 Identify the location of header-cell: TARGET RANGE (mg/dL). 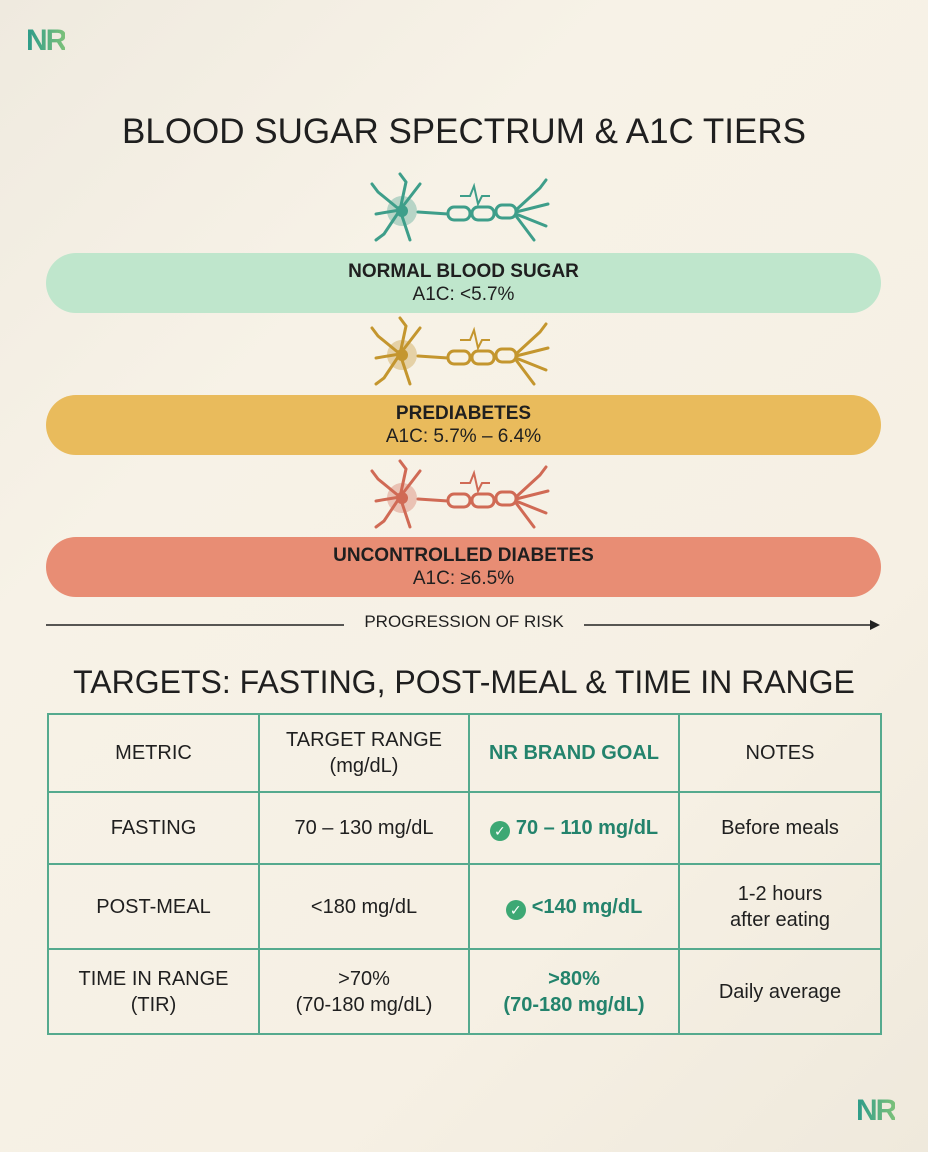
(364, 753).